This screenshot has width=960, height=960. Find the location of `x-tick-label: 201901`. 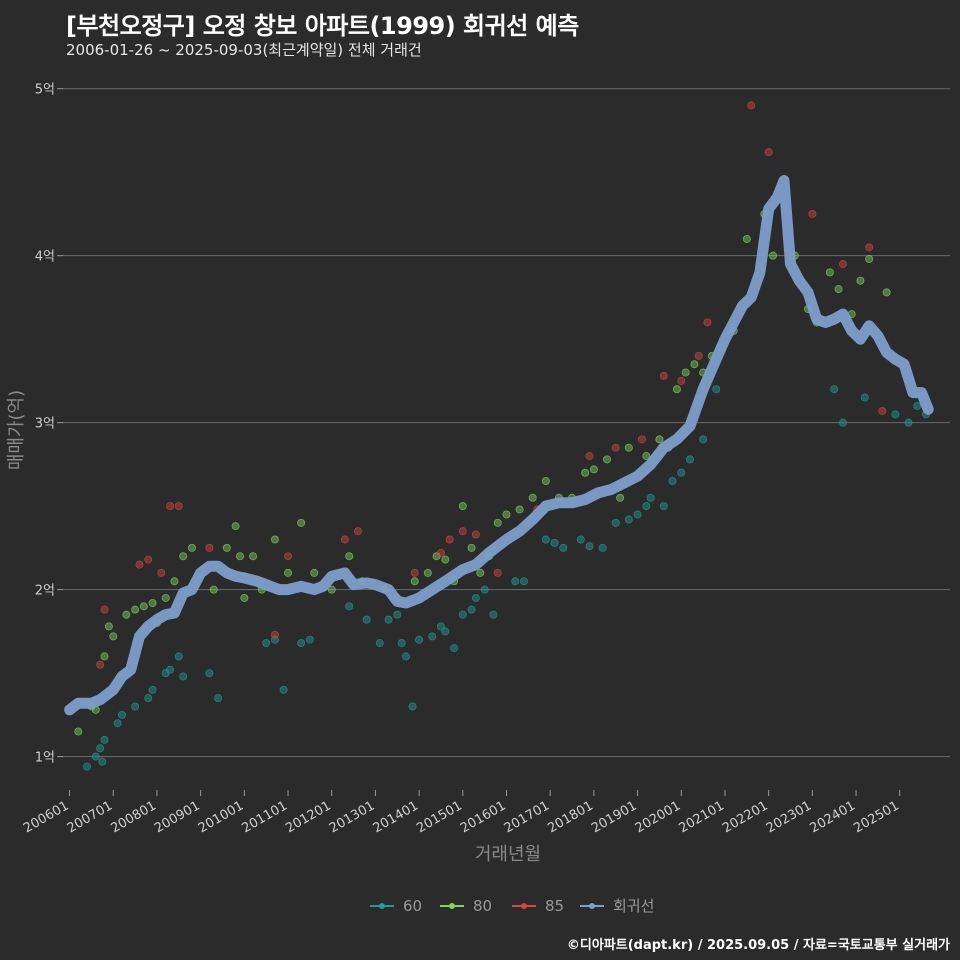

x-tick-label: 201901 is located at coordinates (614, 817).